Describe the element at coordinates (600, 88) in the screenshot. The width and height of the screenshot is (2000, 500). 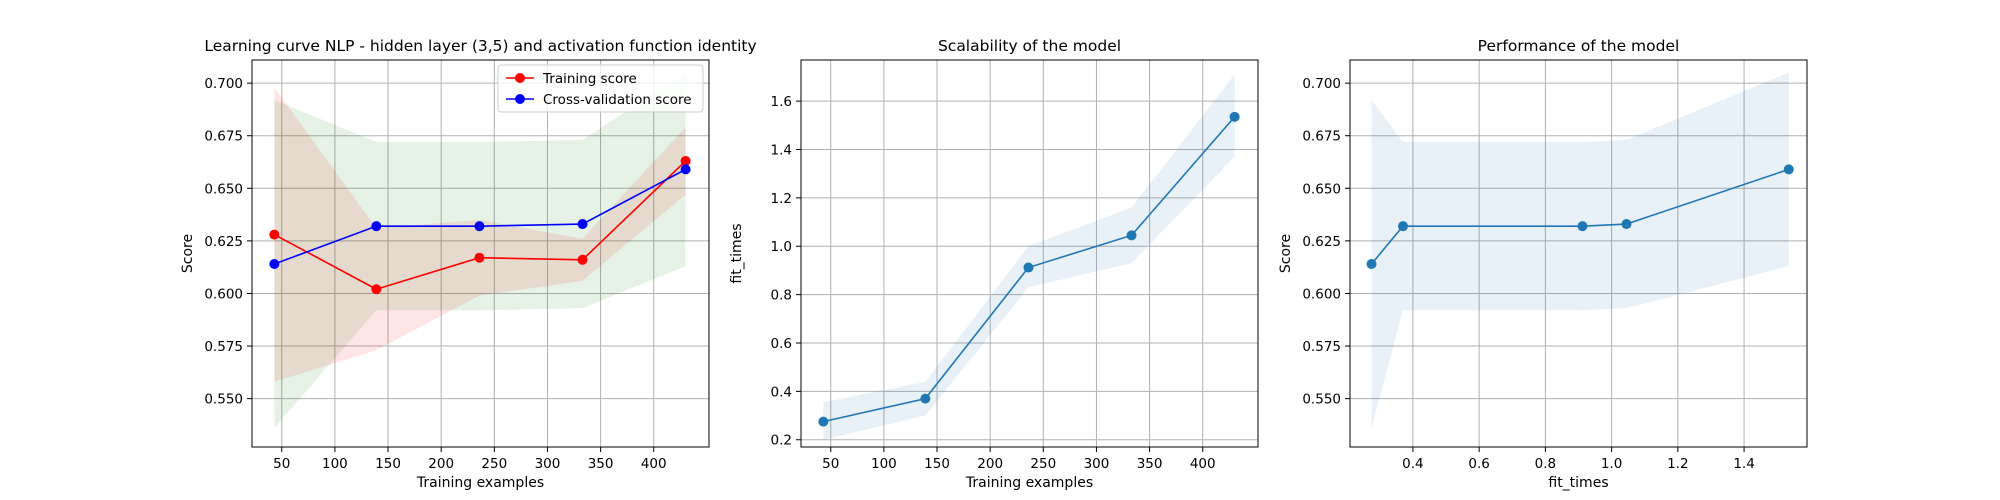
I see `legend: Training score Cross-validation score` at that location.